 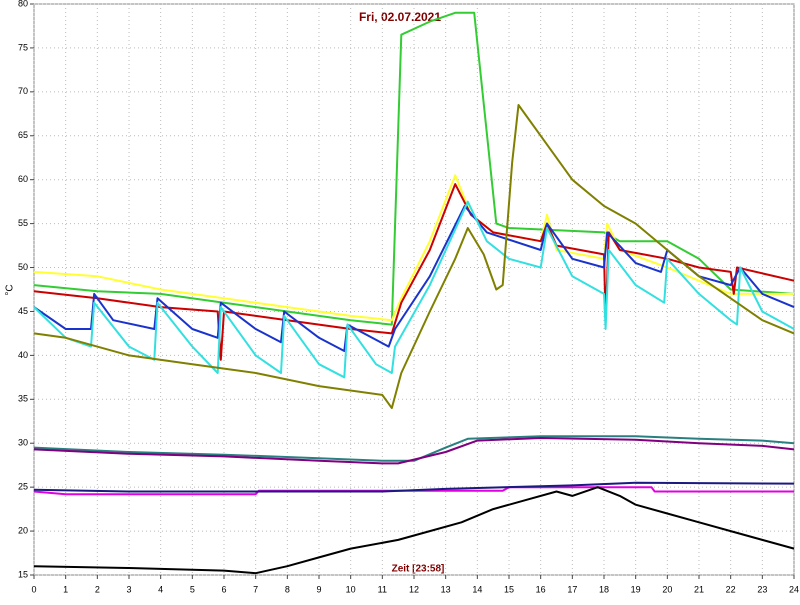 What do you see at coordinates (794, 589) in the screenshot?
I see `x-tick-label: 24` at bounding box center [794, 589].